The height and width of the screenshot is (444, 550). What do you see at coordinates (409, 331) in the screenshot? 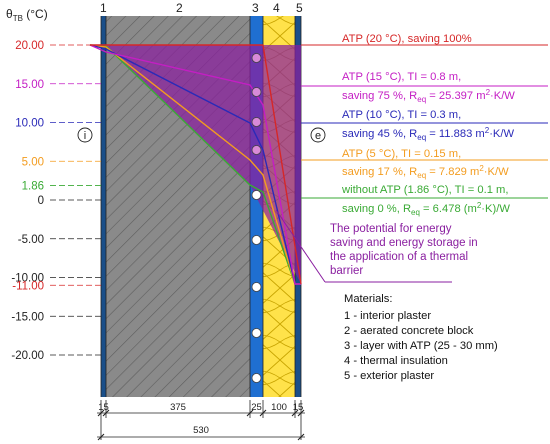
I see `material-item: 2 - aerated concrete block` at bounding box center [409, 331].